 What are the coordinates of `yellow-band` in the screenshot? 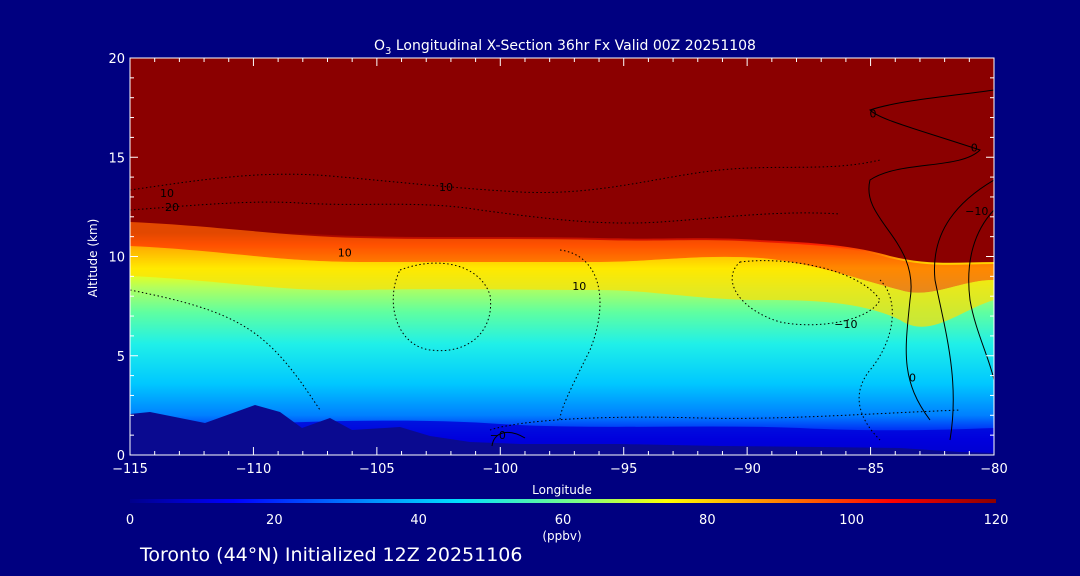 It's located at (562, 286).